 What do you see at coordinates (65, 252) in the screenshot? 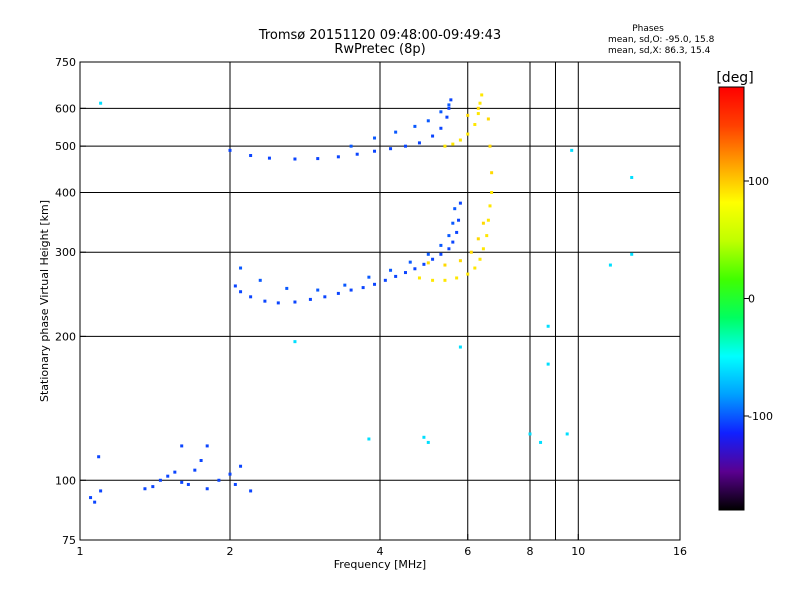
I see `y-tick-label: 300` at bounding box center [65, 252].